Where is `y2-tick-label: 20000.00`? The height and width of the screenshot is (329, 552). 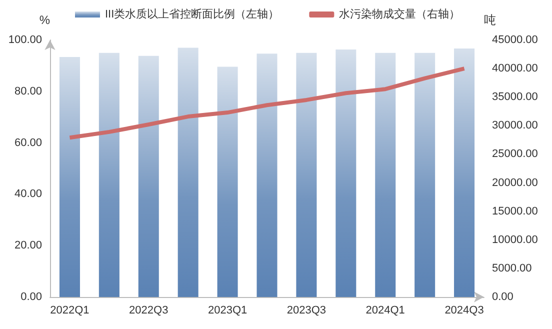
y2-tick-label: 20000.00 is located at coordinates (515, 182).